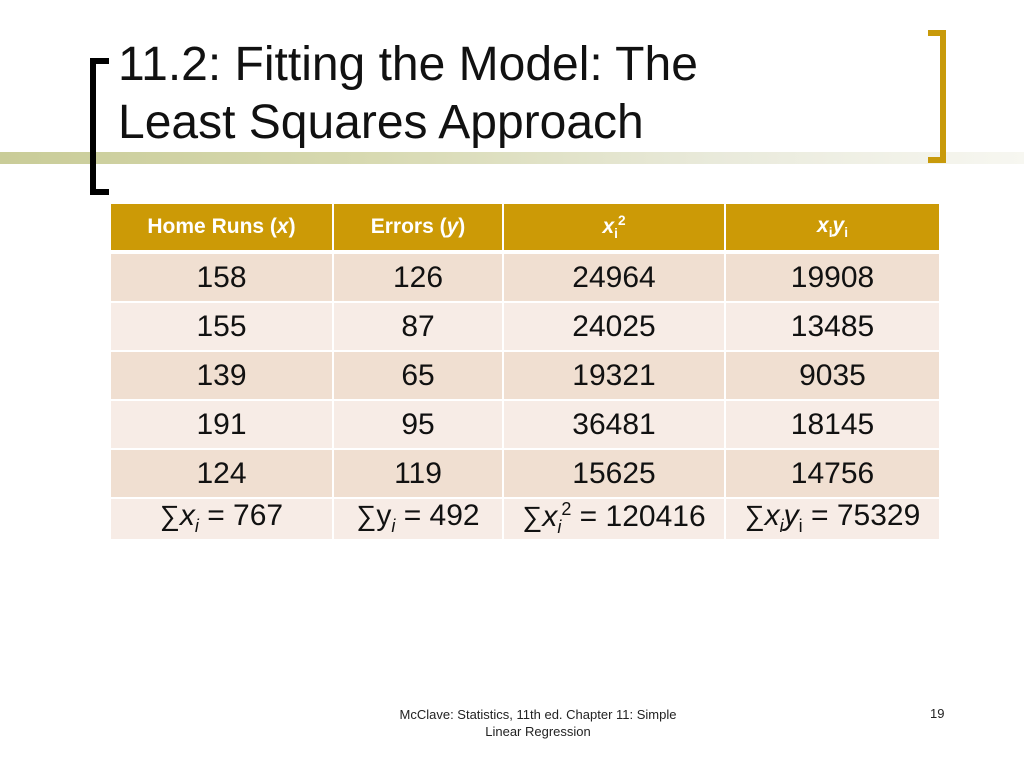 This screenshot has width=1024, height=768. I want to click on cell-errors: 119, so click(418, 474).